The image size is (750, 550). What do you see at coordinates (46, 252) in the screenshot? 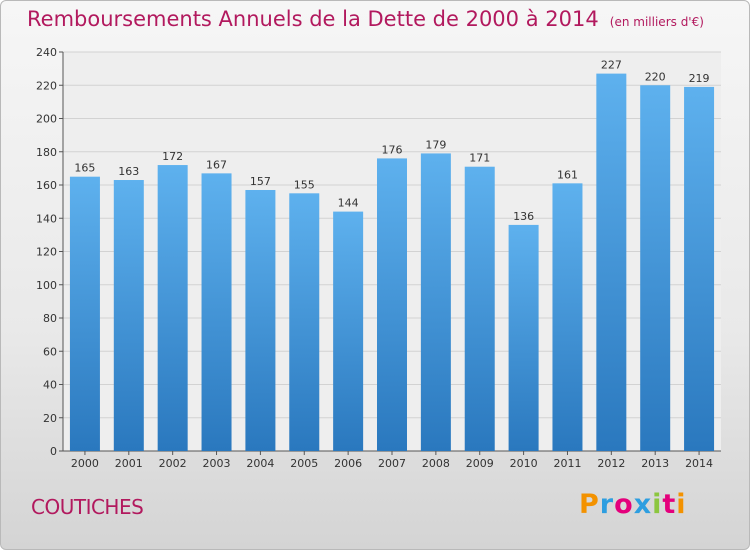
I see `y-tick-label: 120` at bounding box center [46, 252].